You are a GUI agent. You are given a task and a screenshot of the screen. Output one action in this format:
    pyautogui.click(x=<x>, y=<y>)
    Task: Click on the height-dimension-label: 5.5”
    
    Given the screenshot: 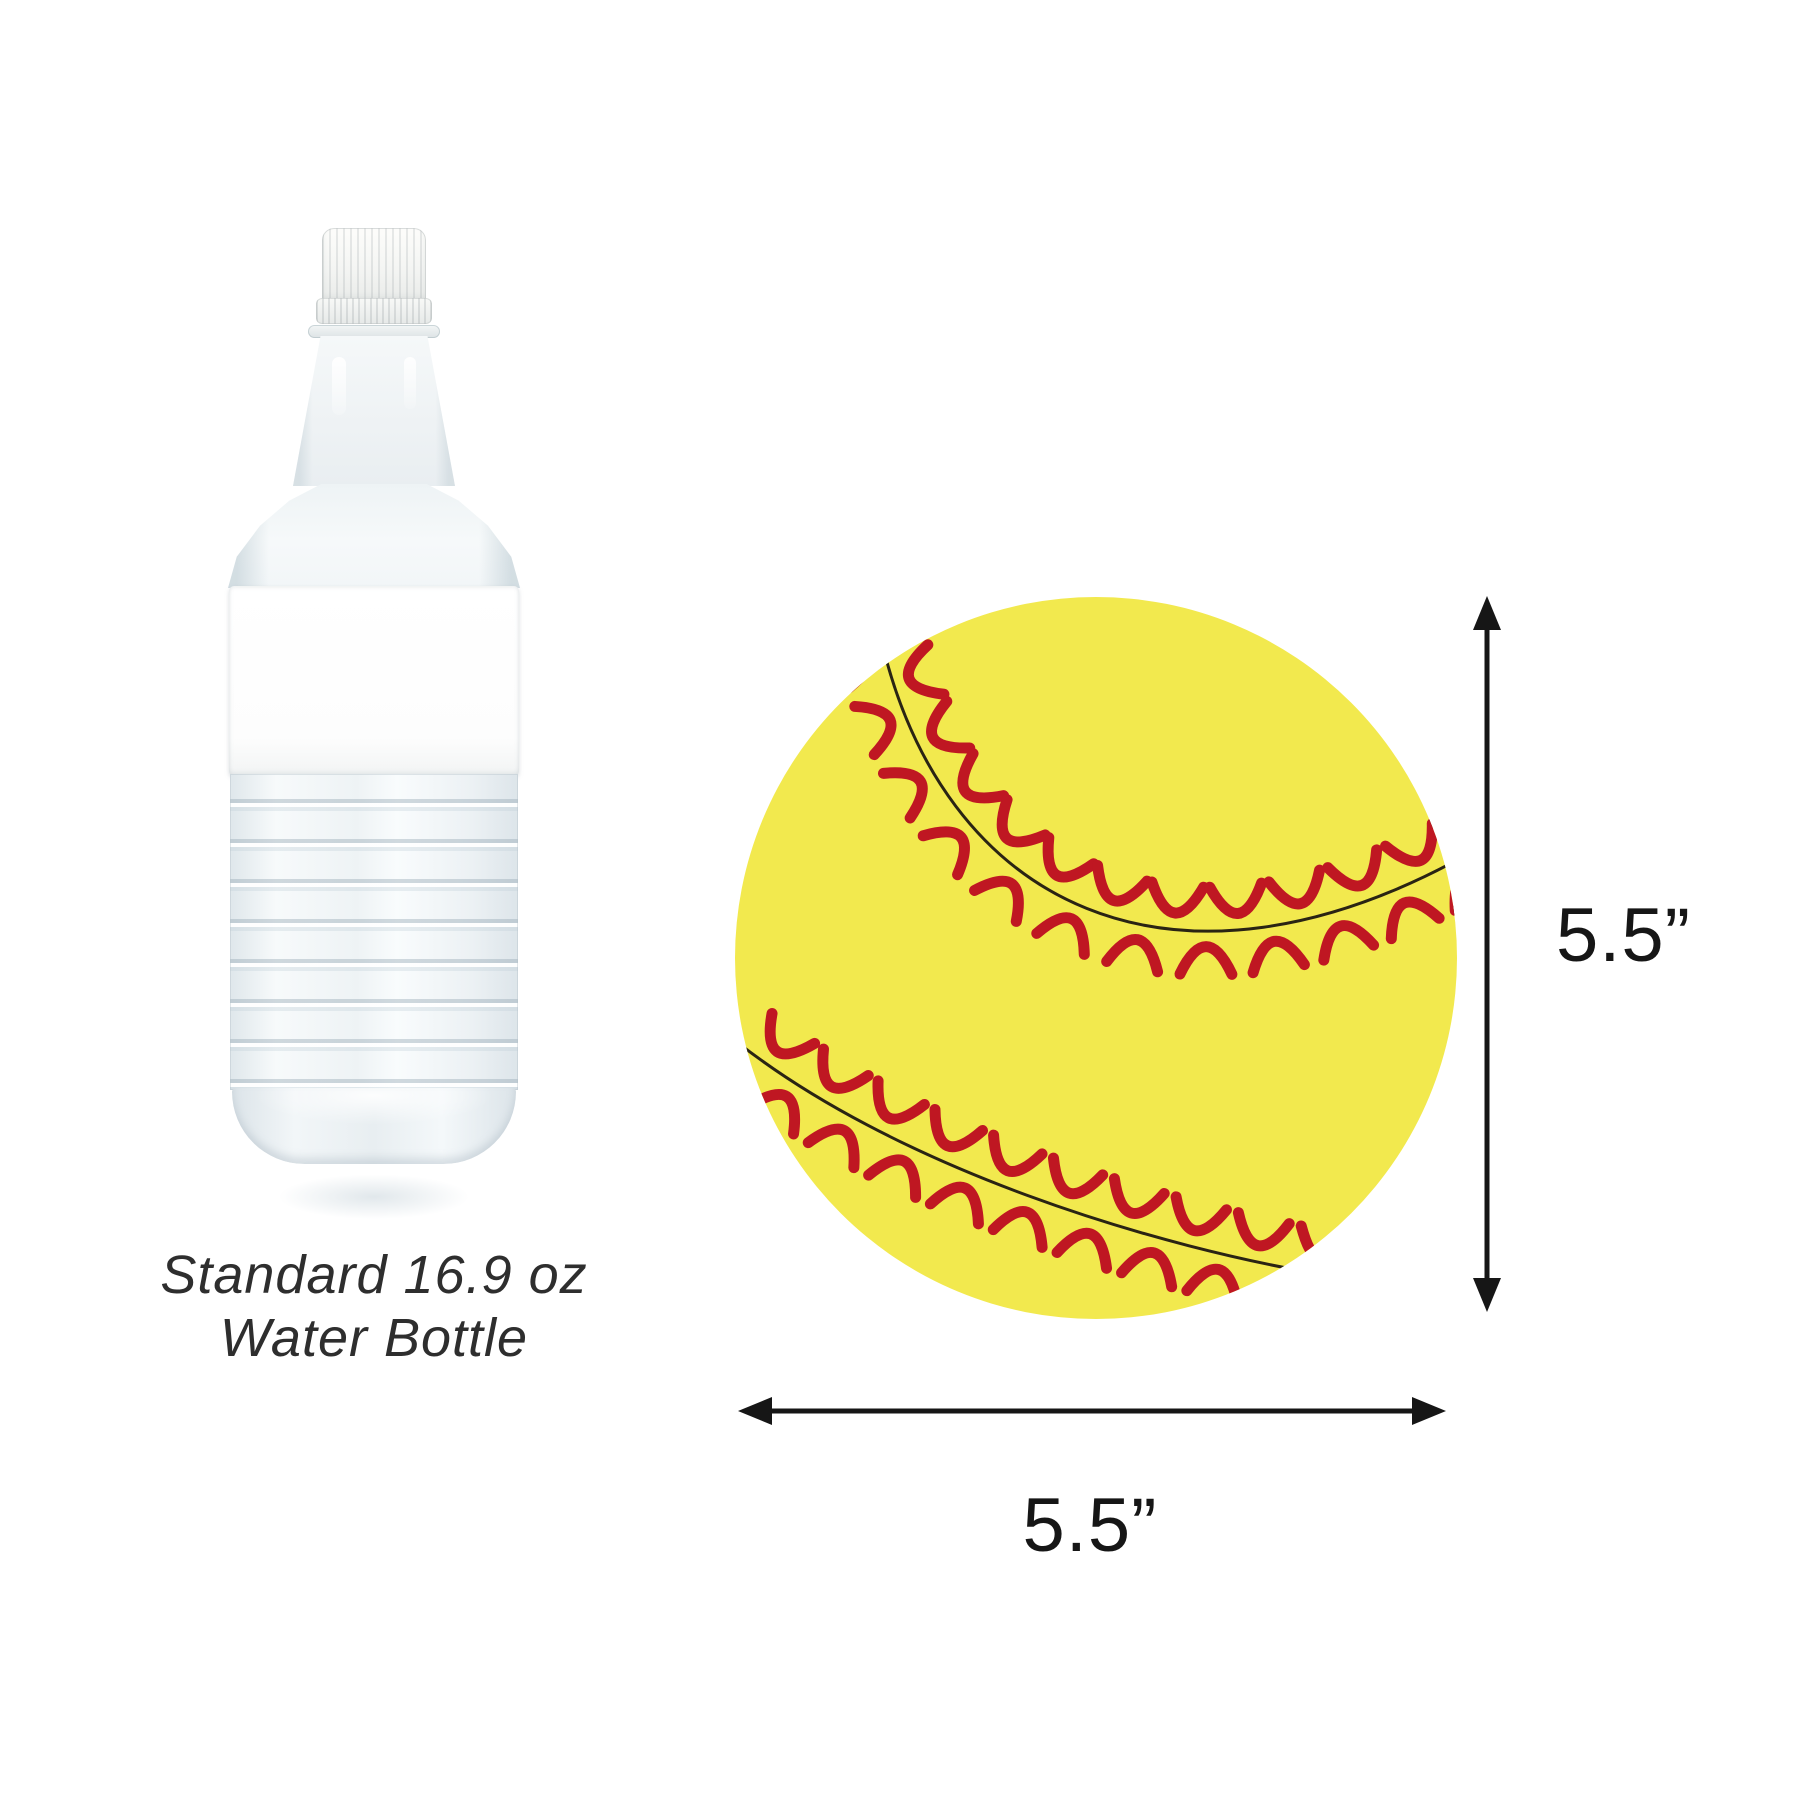 What is the action you would take?
    pyautogui.click(x=1623, y=935)
    